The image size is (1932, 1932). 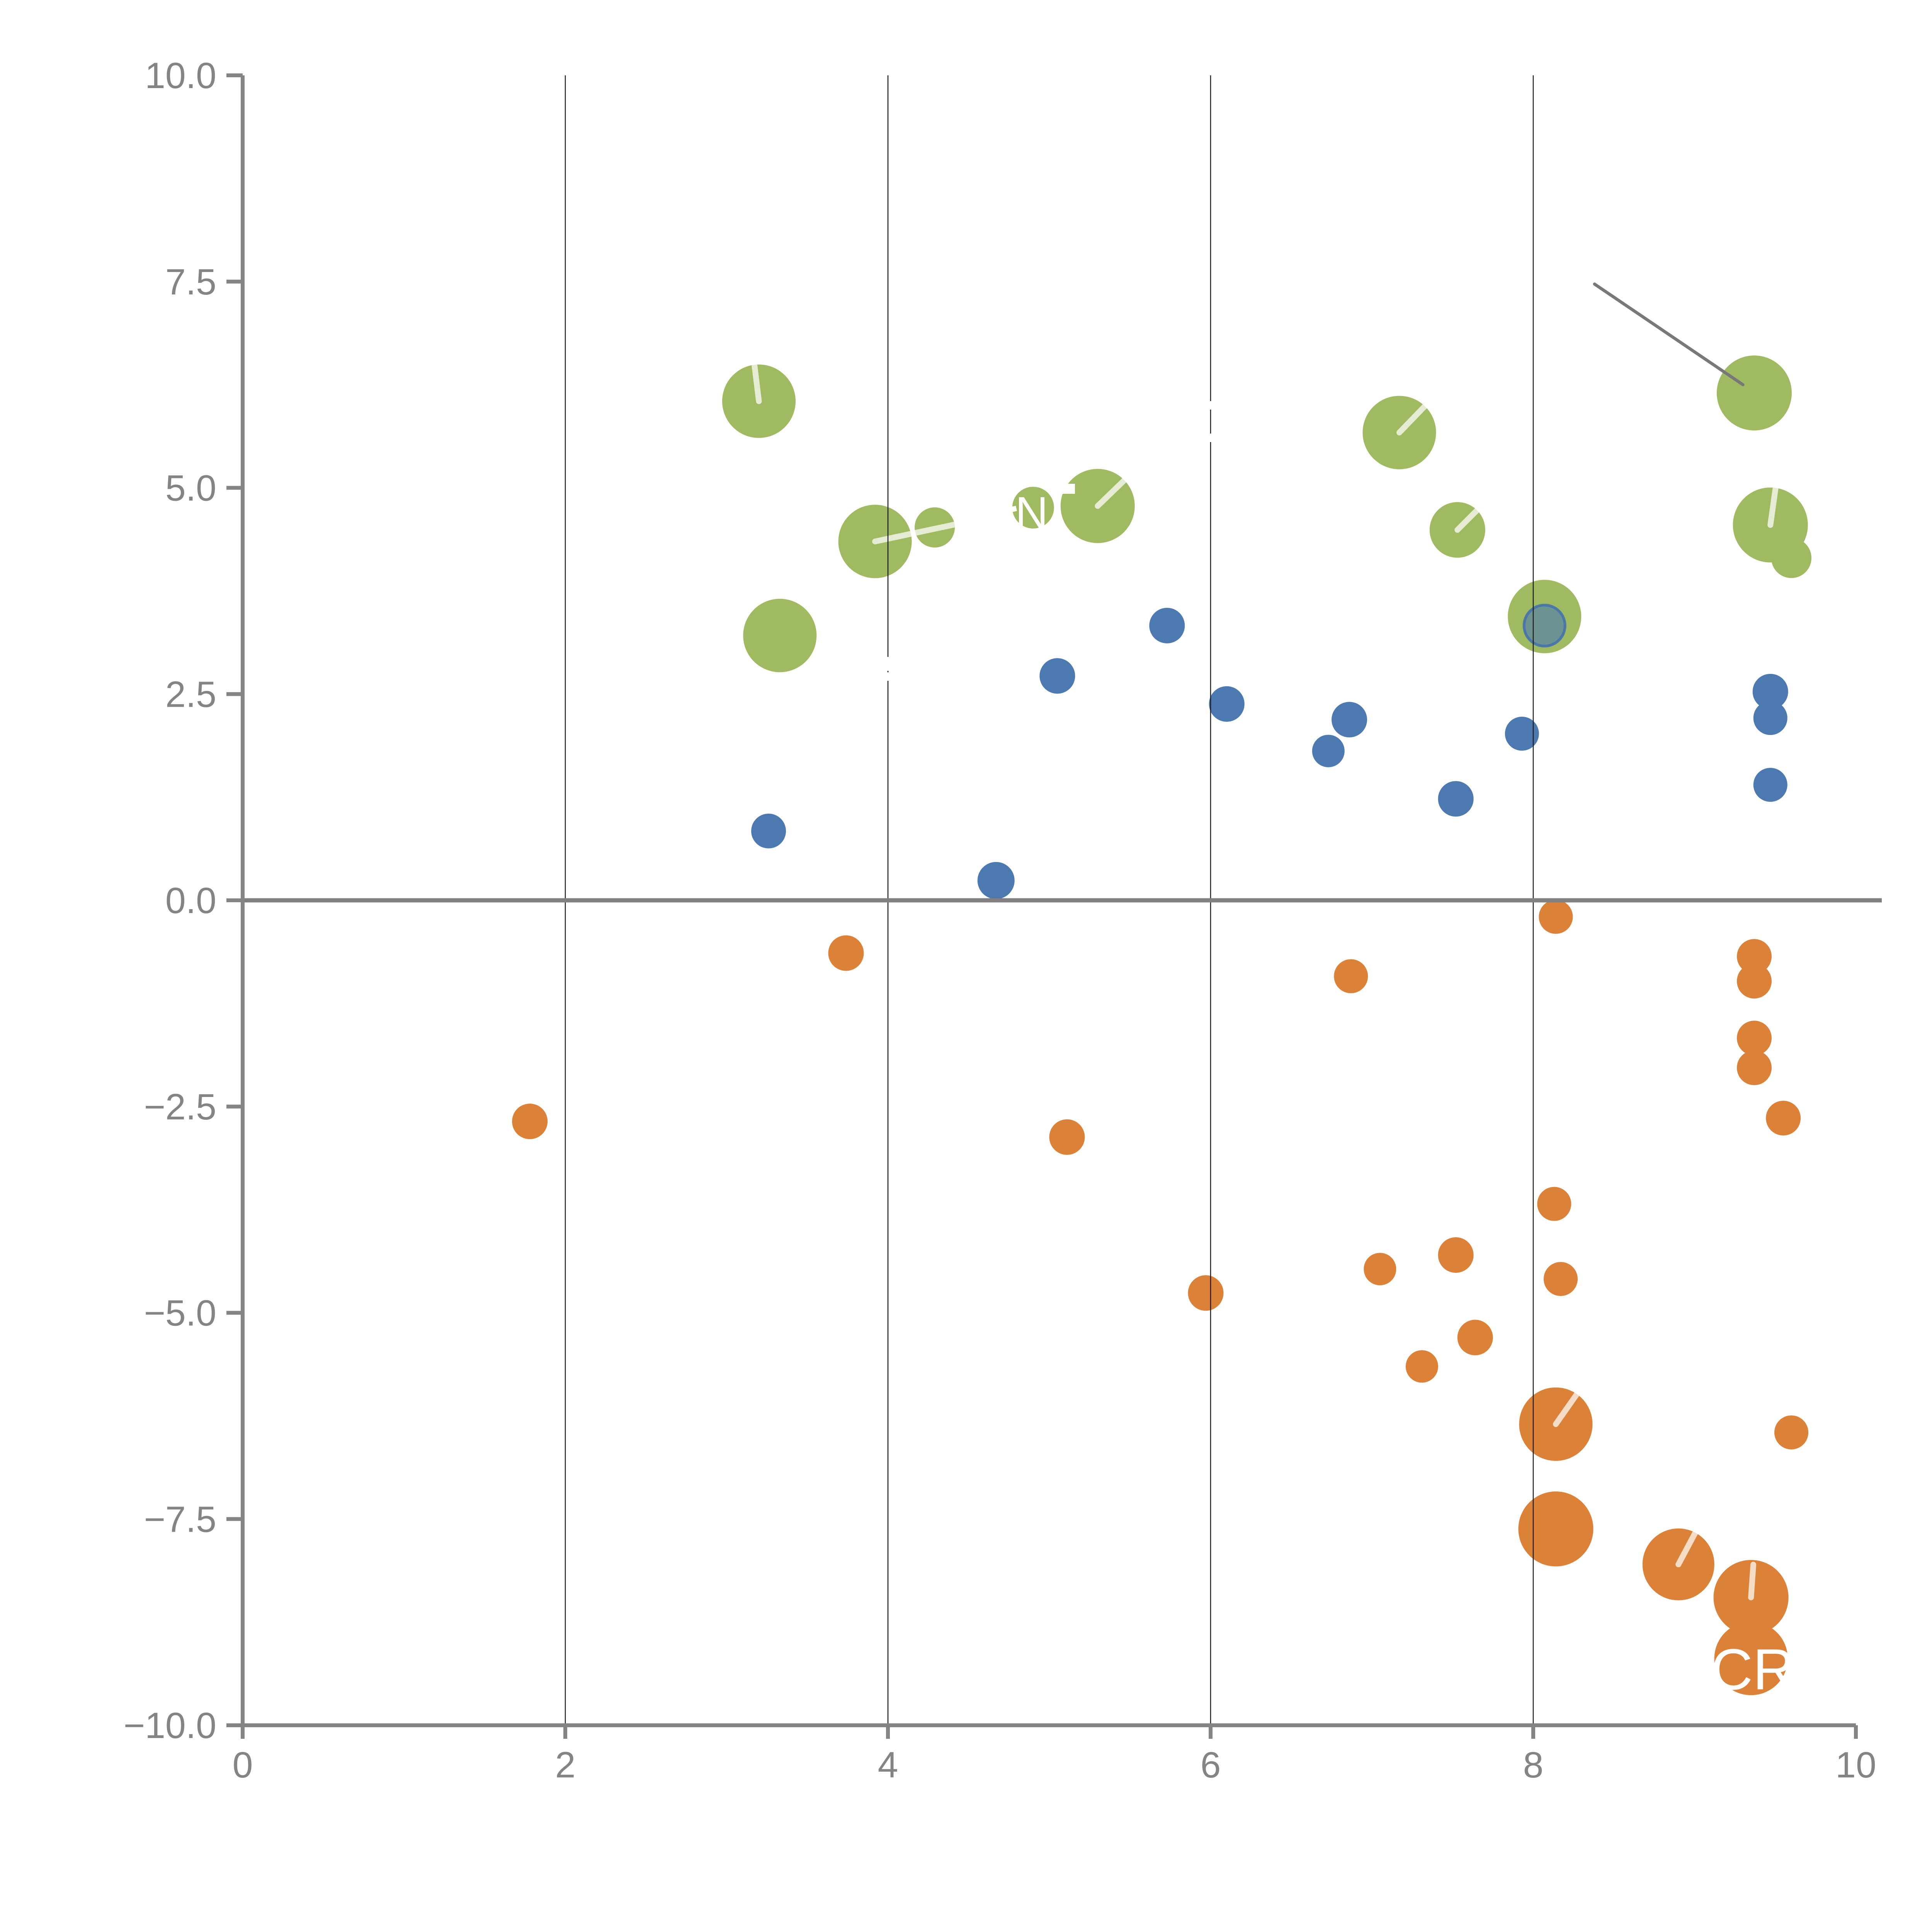 I want to click on y-axis-tick-label: 0.0, so click(x=191, y=900).